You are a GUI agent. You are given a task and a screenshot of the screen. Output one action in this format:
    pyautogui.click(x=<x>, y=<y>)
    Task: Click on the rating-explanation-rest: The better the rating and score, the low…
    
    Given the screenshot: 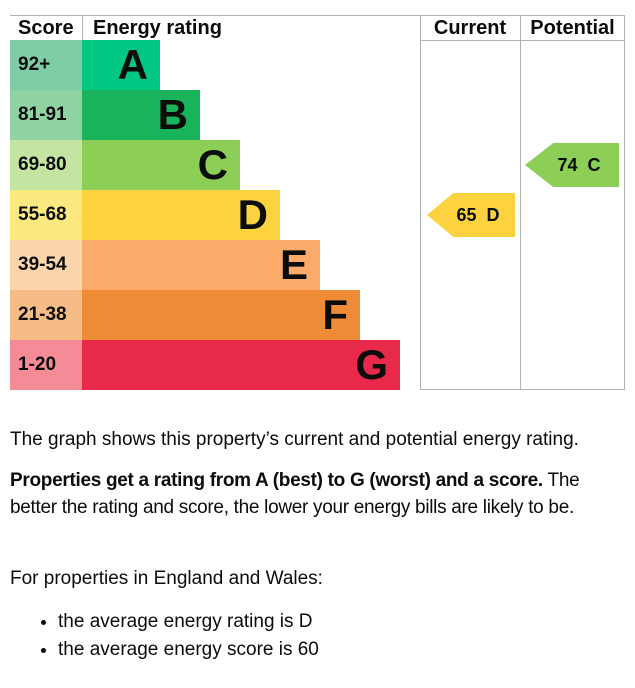 What is the action you would take?
    pyautogui.click(x=295, y=494)
    